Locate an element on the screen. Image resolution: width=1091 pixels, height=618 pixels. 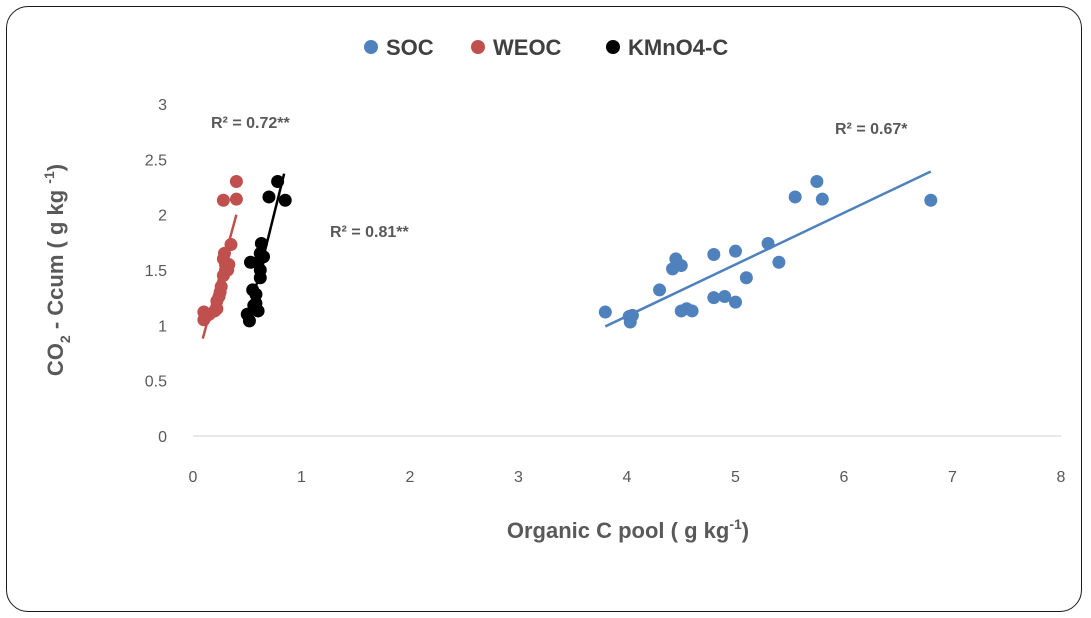
x-tick-label: 1 is located at coordinates (301, 477).